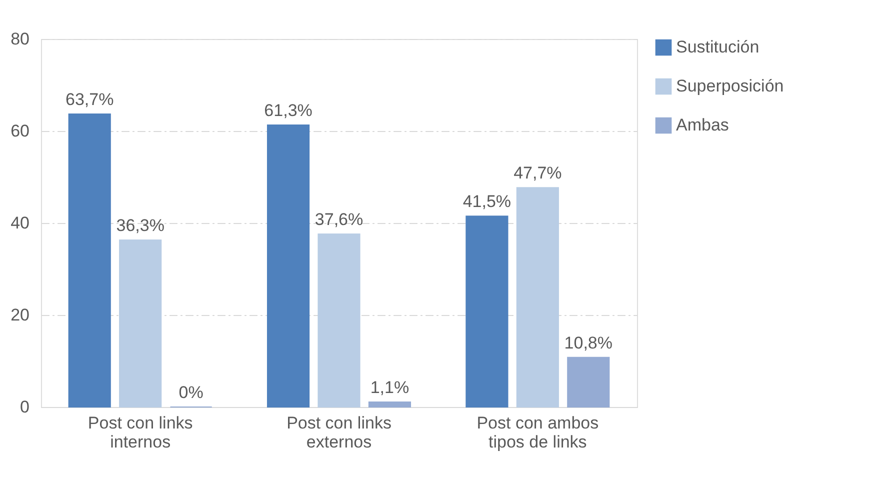 The image size is (876, 493). What do you see at coordinates (288, 110) in the screenshot?
I see `data-label: 61,3%` at bounding box center [288, 110].